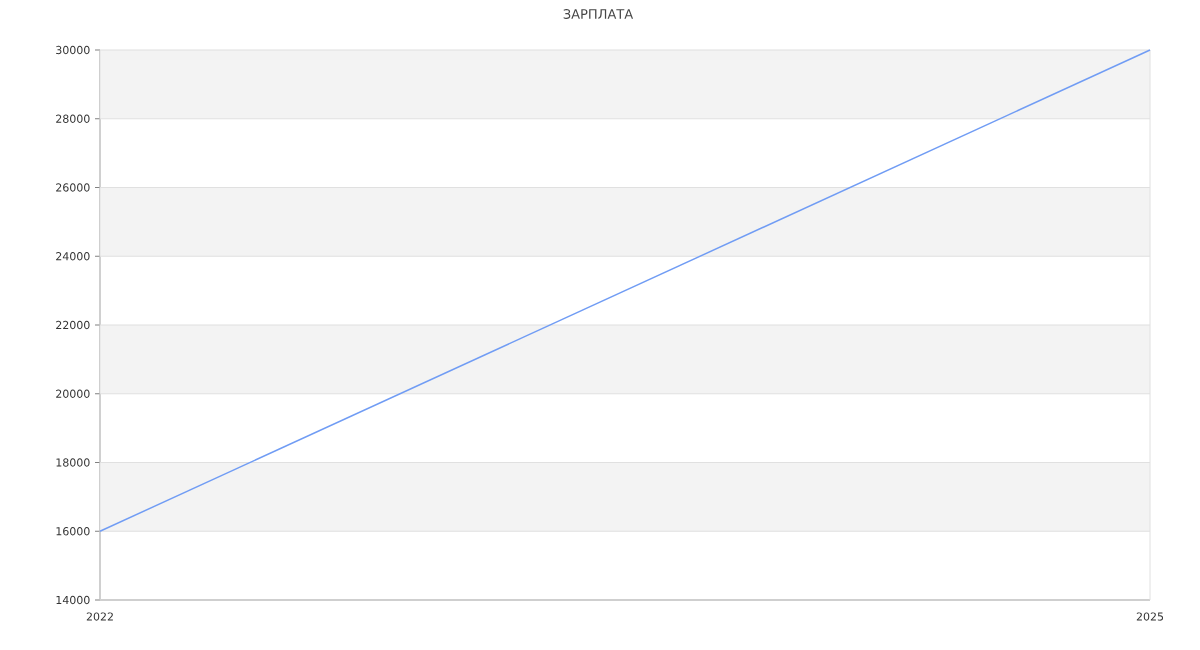  Describe the element at coordinates (598, 14) in the screenshot. I see `chart-title: ЗАРПЛАТА` at that location.